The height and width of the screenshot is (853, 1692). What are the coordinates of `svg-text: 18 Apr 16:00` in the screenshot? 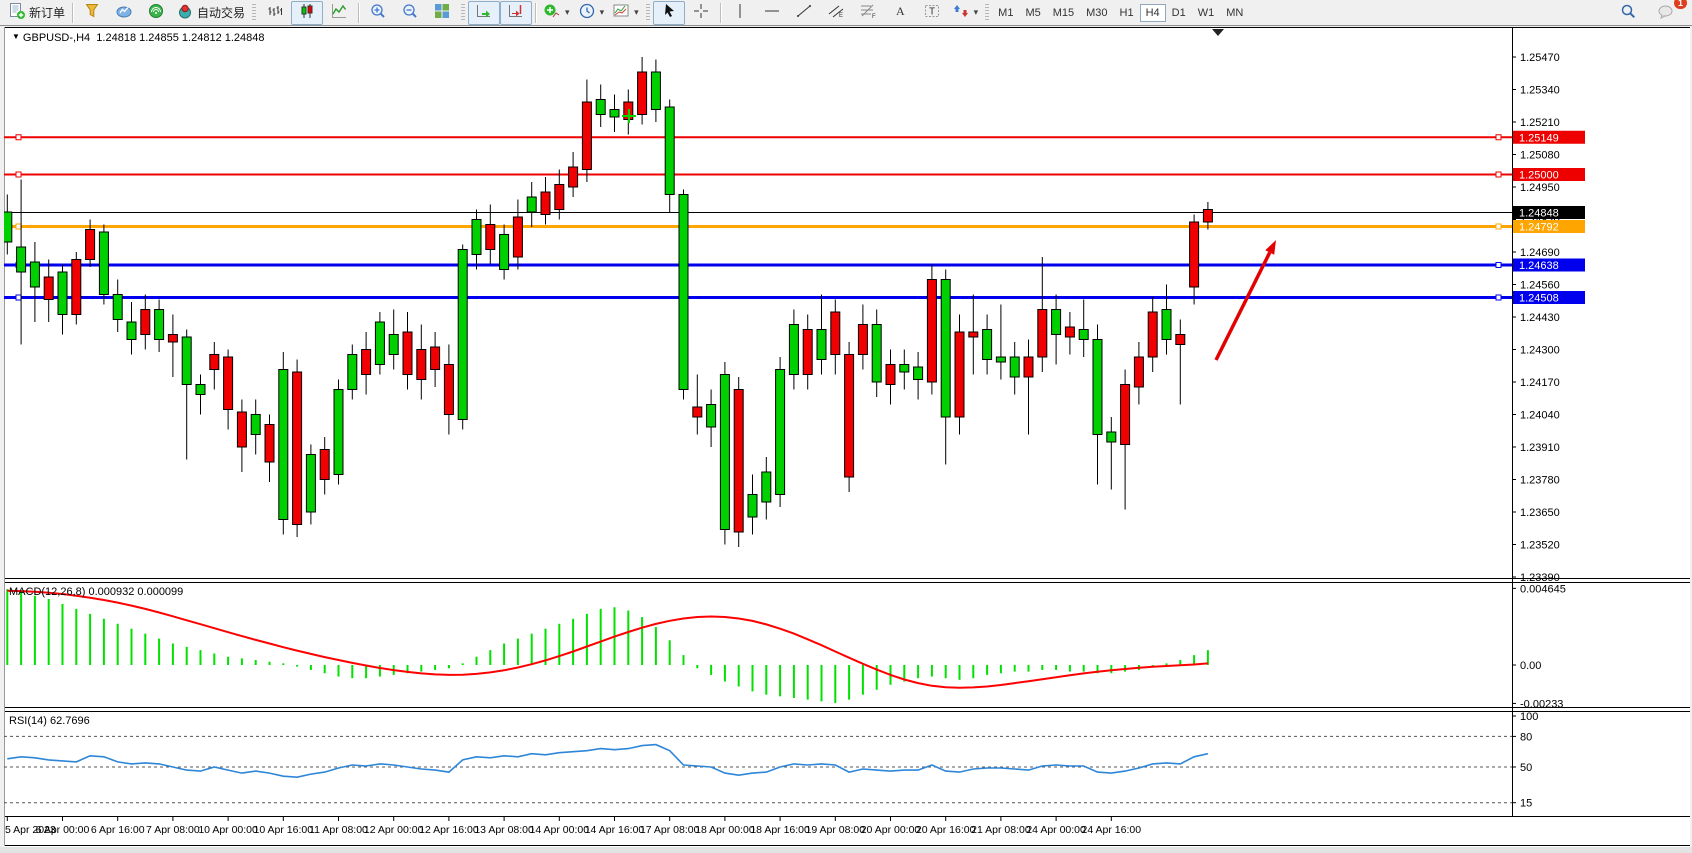 It's located at (780, 830).